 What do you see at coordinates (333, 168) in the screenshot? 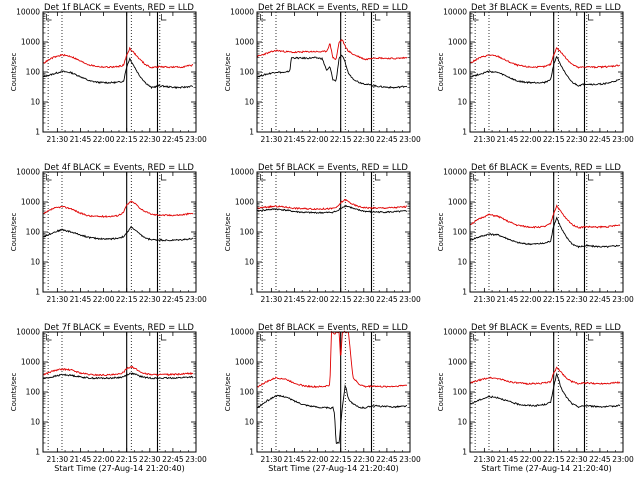
I see `panel-title: Det 5f BLACK = Events, RED = LLD` at bounding box center [333, 168].